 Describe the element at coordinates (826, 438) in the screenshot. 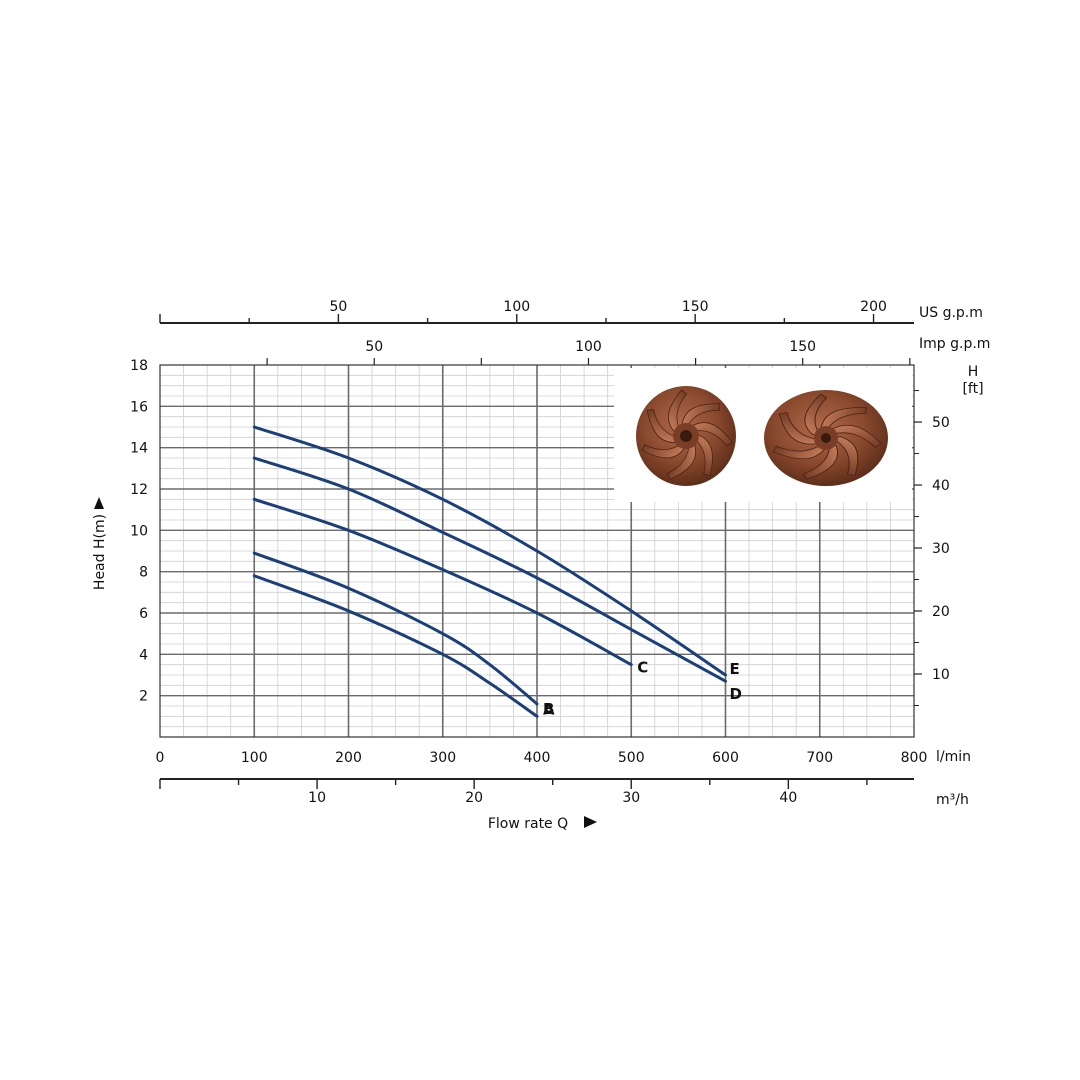

I see `impeller-right-image` at that location.